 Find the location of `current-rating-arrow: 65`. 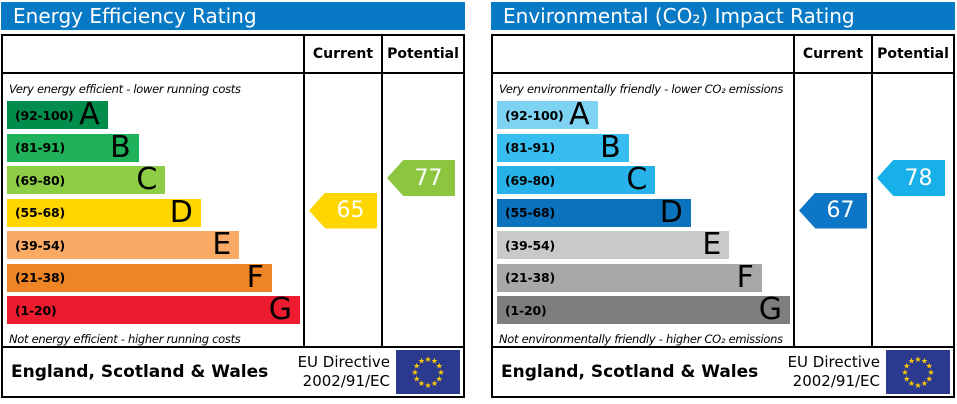

current-rating-arrow: 65 is located at coordinates (343, 210).